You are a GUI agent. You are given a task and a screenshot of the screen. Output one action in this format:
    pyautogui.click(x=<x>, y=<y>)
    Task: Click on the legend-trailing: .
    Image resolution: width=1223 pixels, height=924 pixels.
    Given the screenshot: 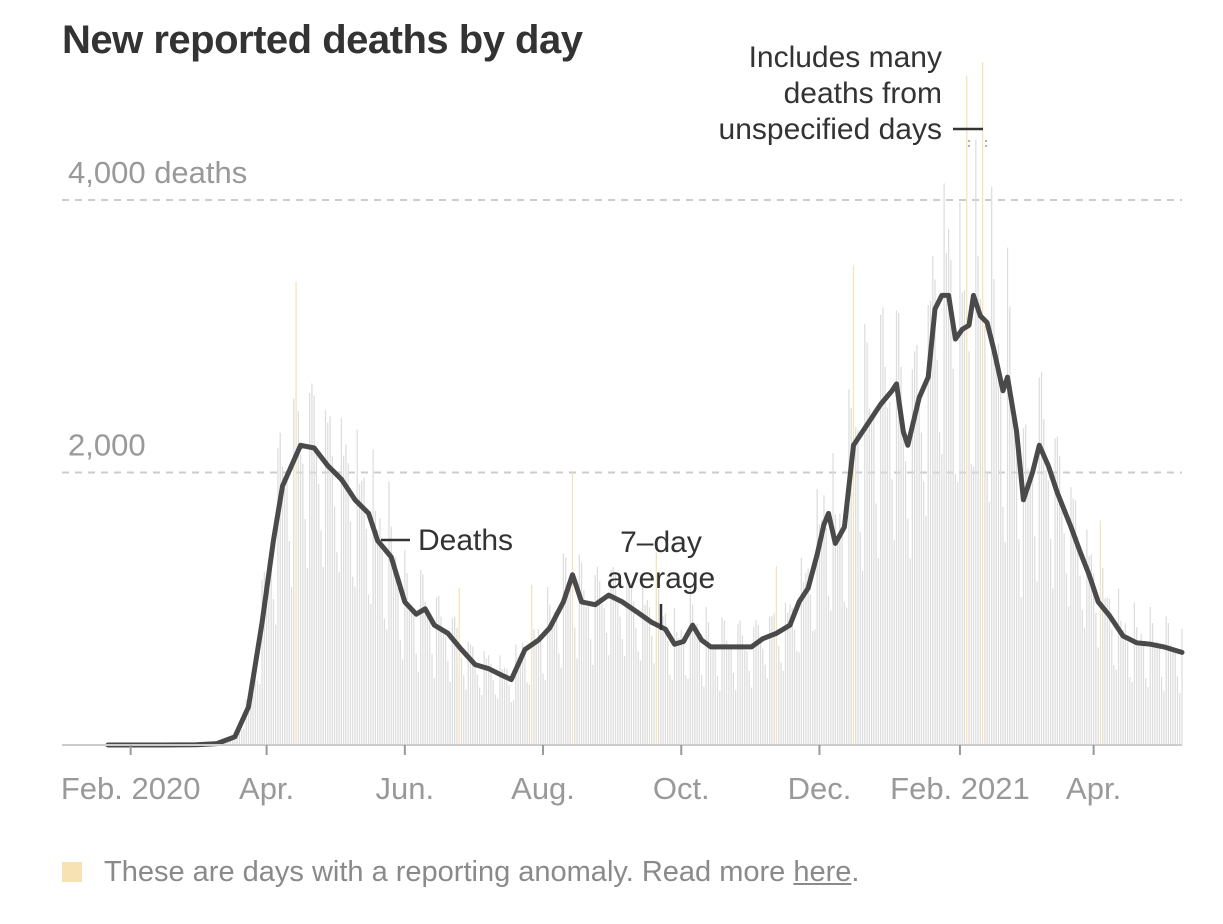 What is the action you would take?
    pyautogui.click(x=855, y=871)
    